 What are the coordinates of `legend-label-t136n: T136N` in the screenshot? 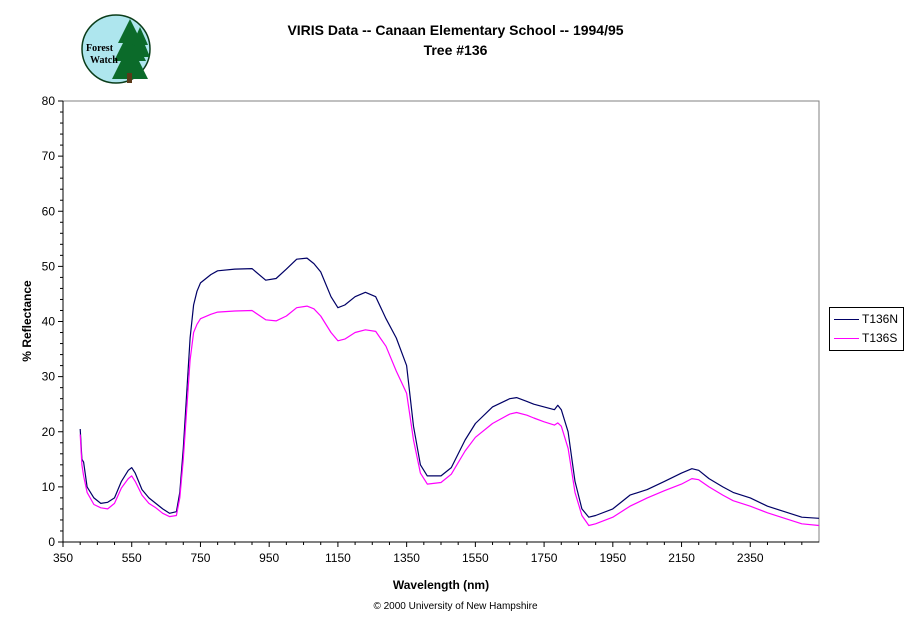 It's located at (880, 319).